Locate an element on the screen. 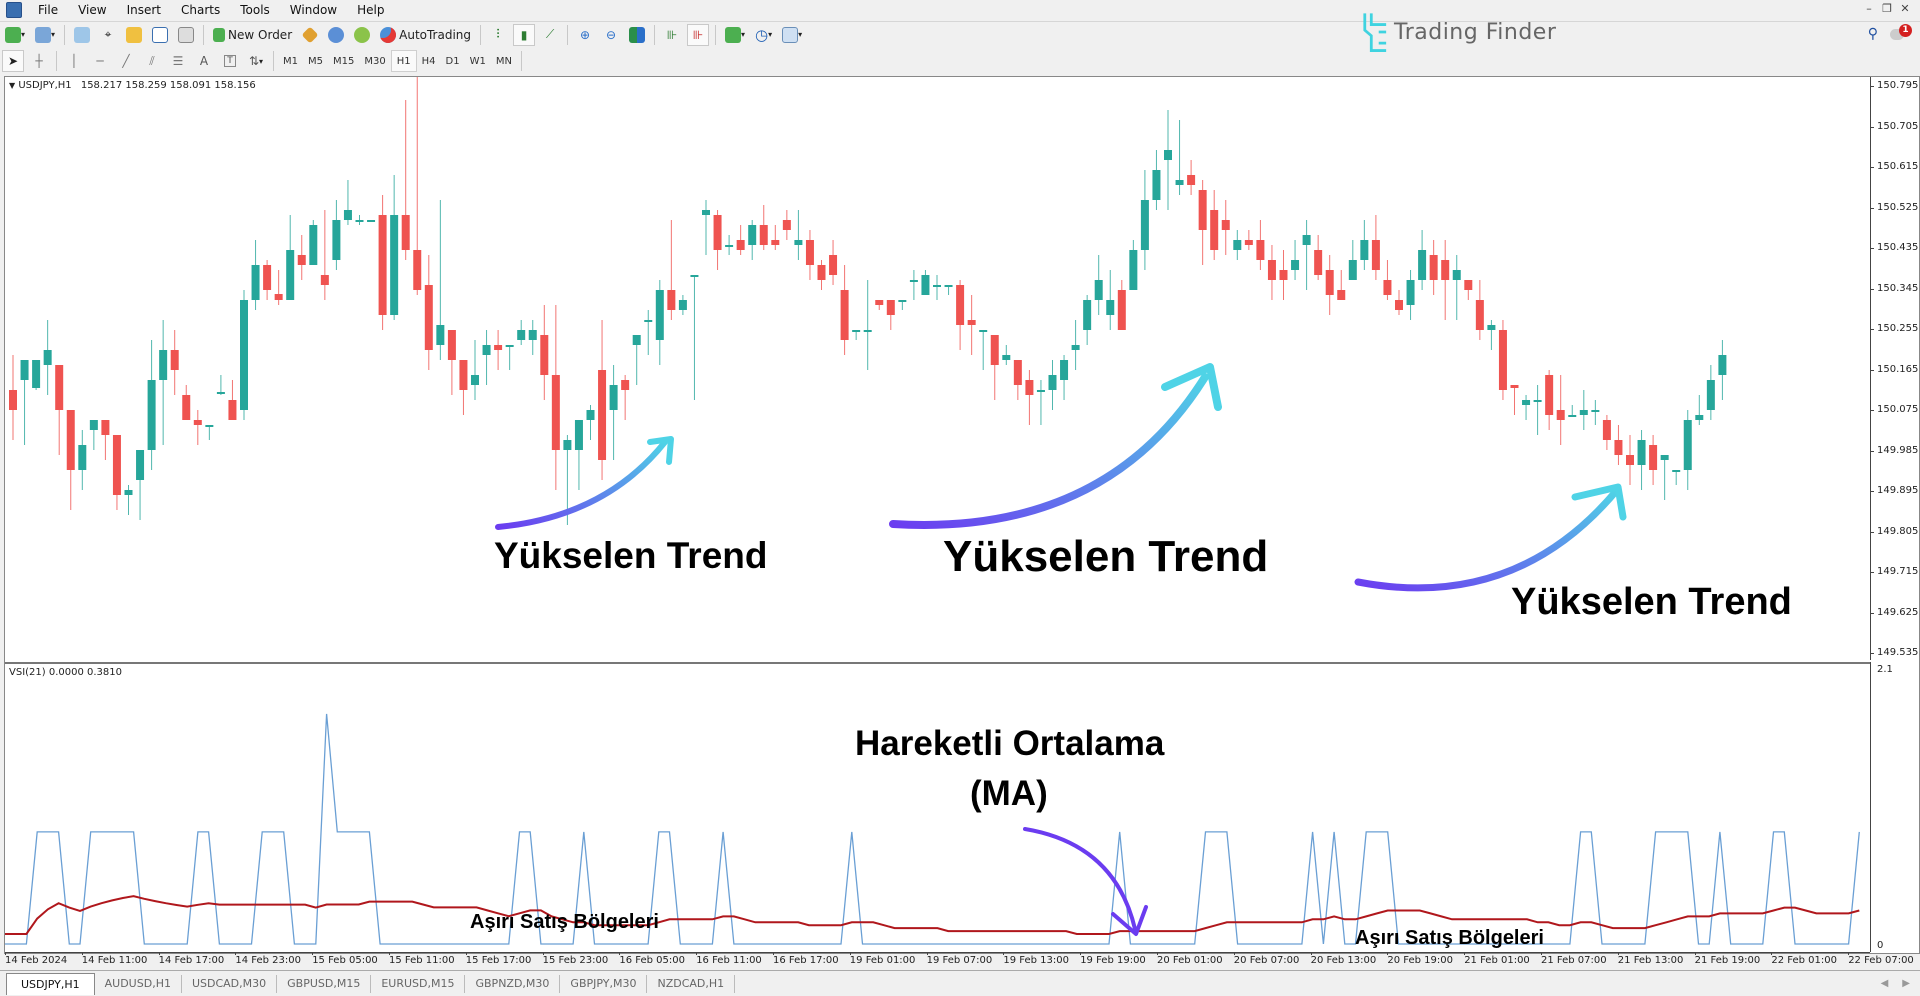 The width and height of the screenshot is (1920, 996). market-watch-button is located at coordinates (82, 35).